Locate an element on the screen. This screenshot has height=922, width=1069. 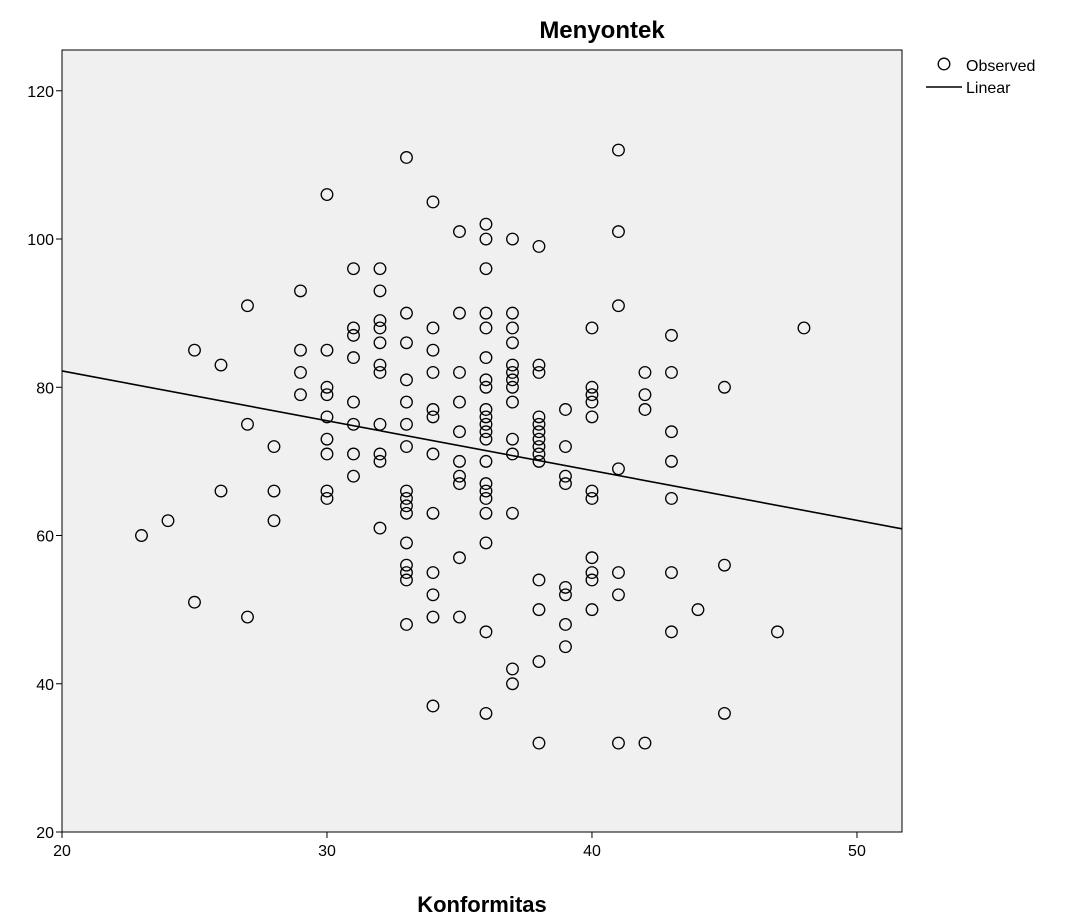
x-axis-label: Konformitas is located at coordinates (482, 904).